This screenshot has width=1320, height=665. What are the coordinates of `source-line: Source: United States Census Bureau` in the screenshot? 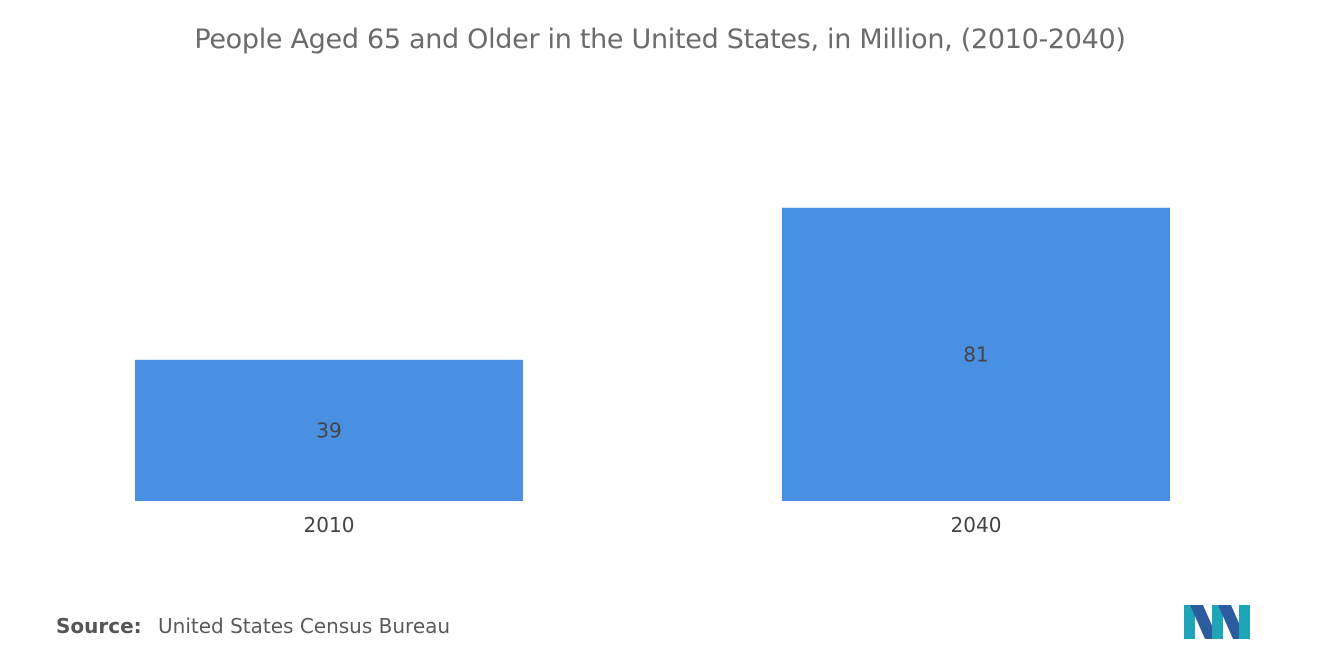 It's located at (253, 626).